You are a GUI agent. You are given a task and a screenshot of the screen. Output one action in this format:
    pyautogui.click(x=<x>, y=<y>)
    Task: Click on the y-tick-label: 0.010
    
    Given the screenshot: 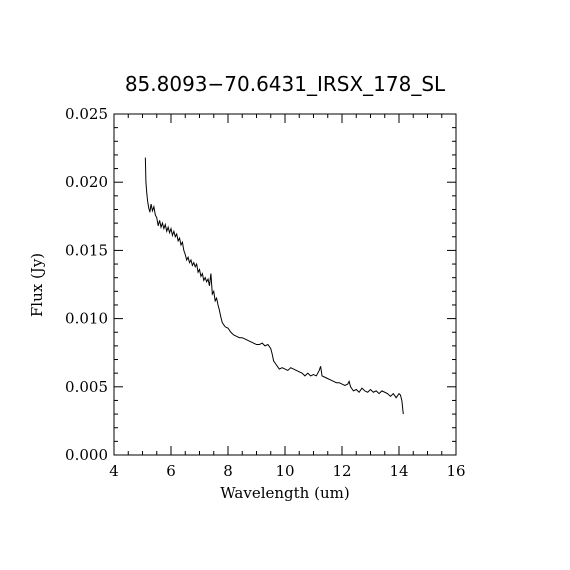 What is the action you would take?
    pyautogui.click(x=86, y=319)
    